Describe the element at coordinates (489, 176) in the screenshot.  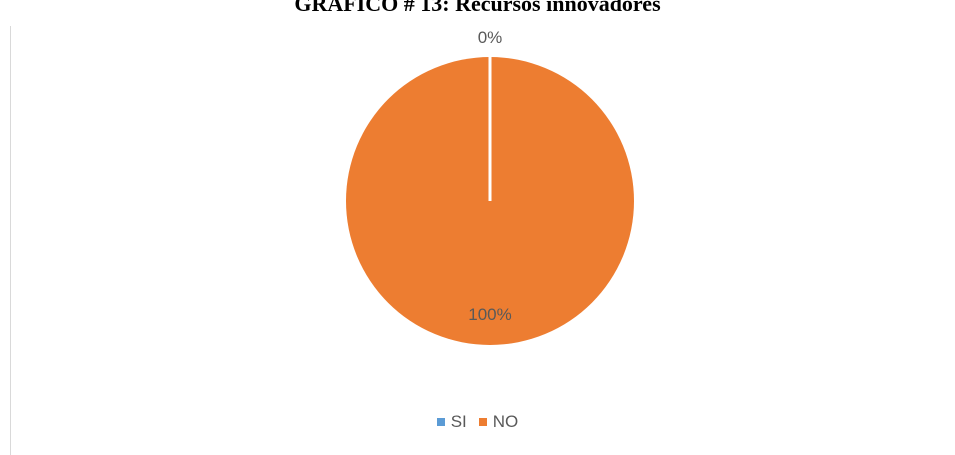
I see `pie-data-labels: 0% 100%` at that location.